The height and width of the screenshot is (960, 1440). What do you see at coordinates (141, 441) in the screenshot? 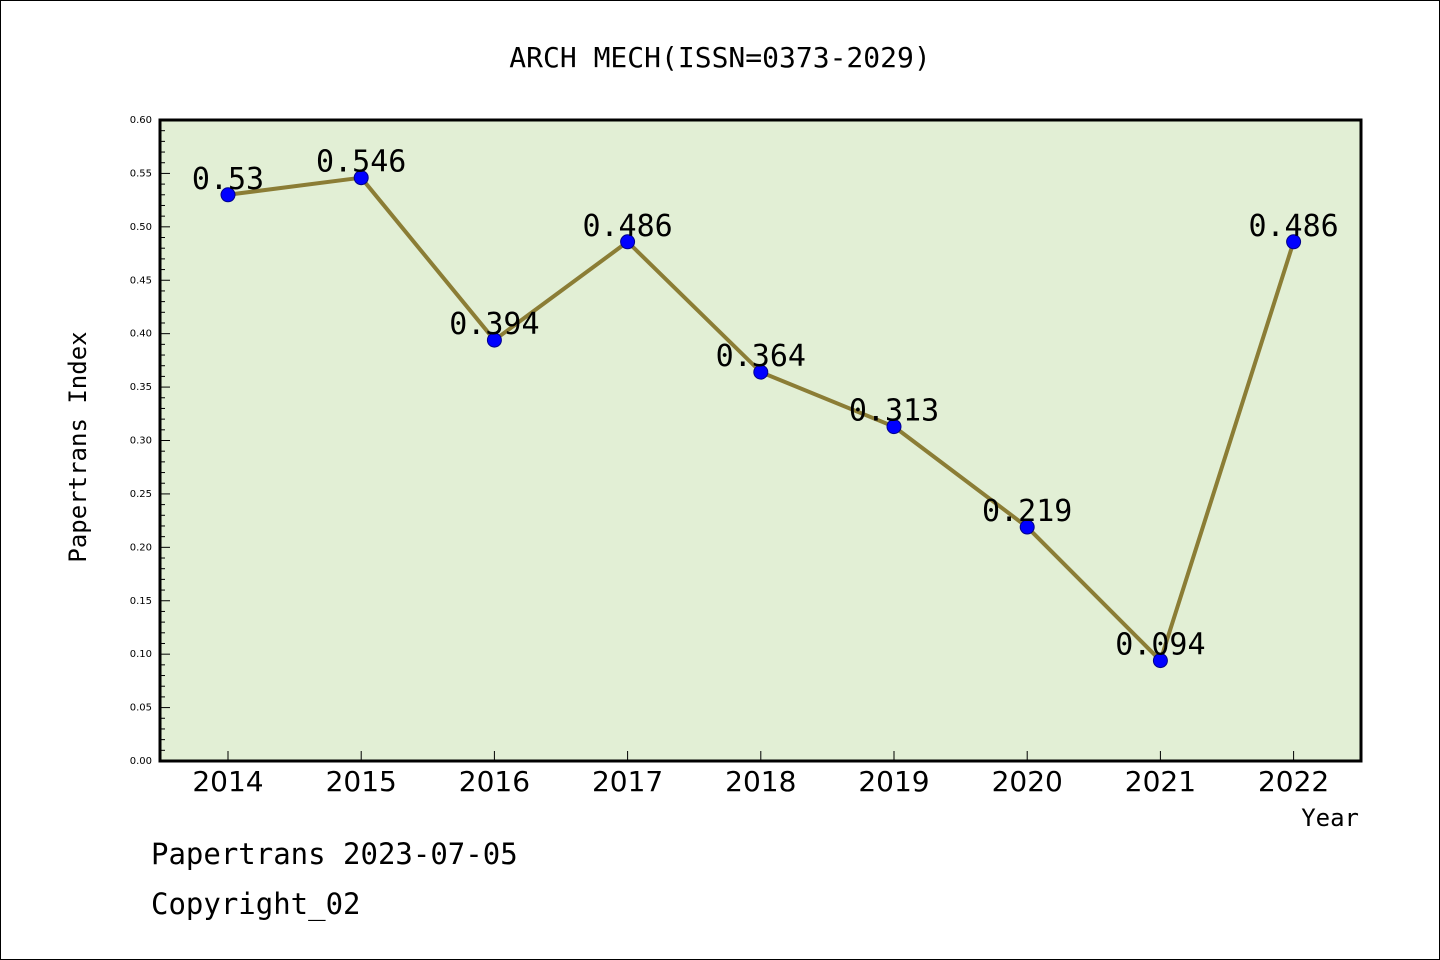
I see `y-tick-label: 0.30` at bounding box center [141, 441].